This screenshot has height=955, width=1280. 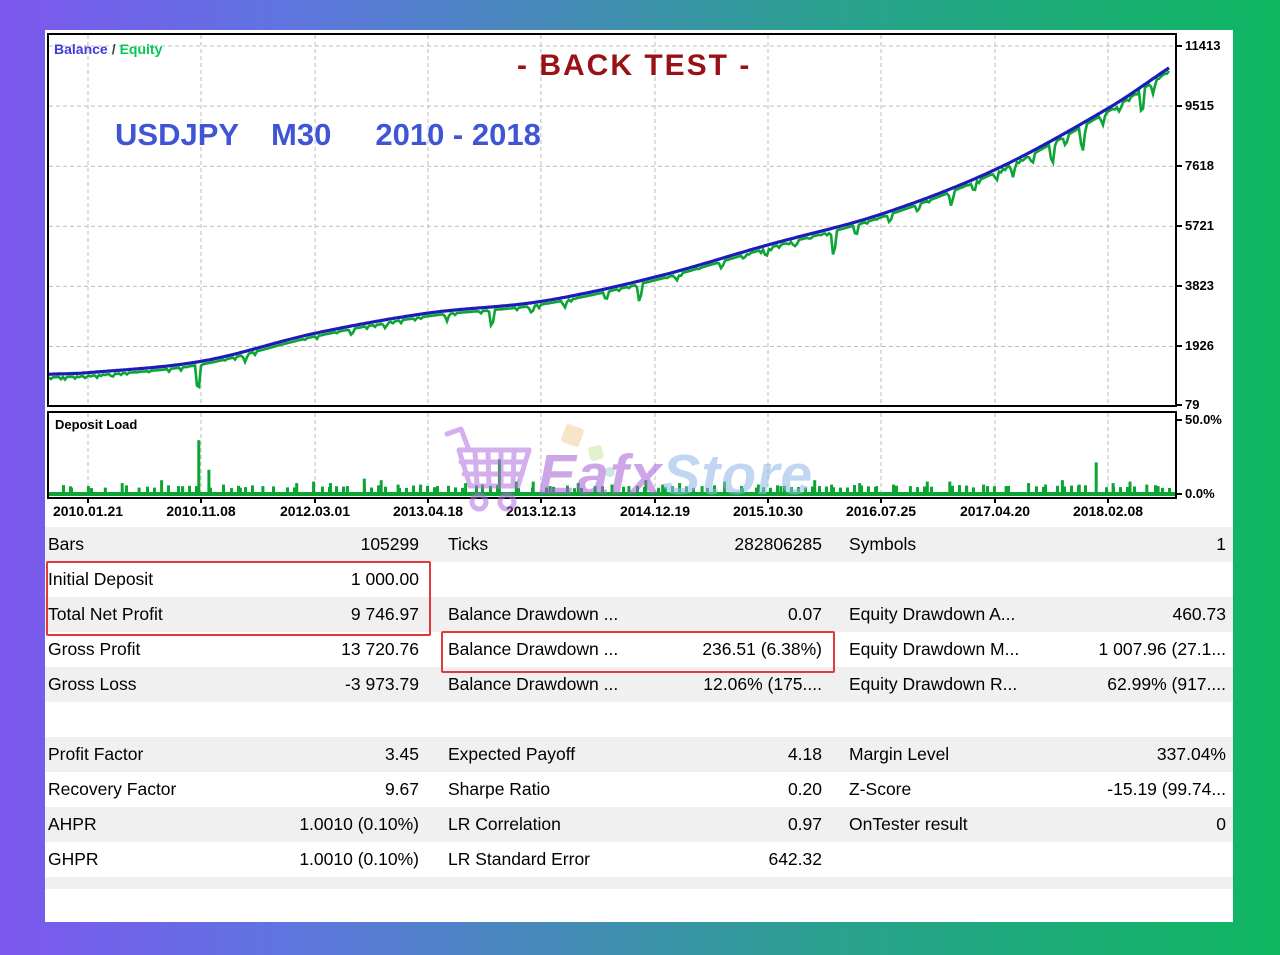 I want to click on table-separator-band, so click(x=639, y=883).